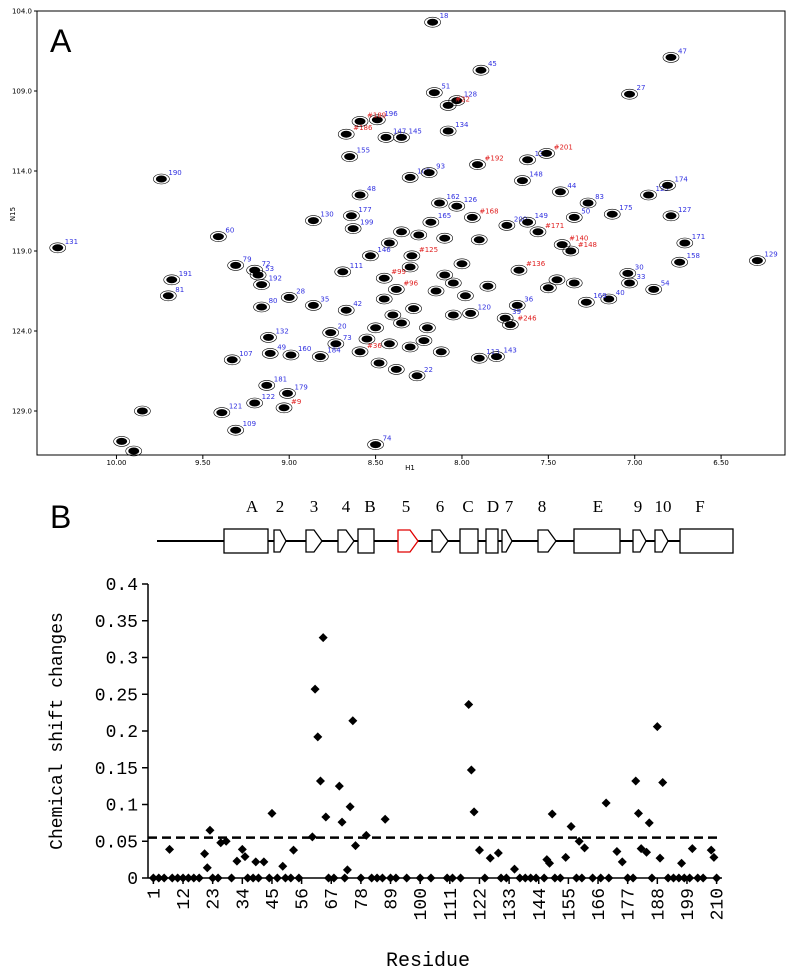  I want to click on peak-label: 158, so click(693, 256).